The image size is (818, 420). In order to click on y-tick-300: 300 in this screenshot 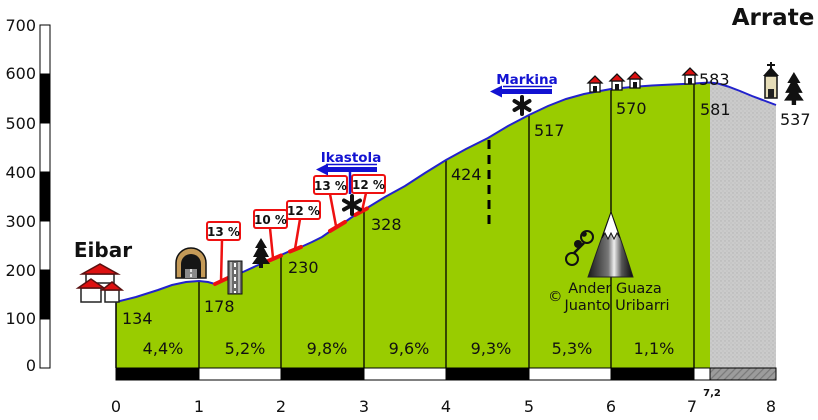, I will do `click(20, 221)`.